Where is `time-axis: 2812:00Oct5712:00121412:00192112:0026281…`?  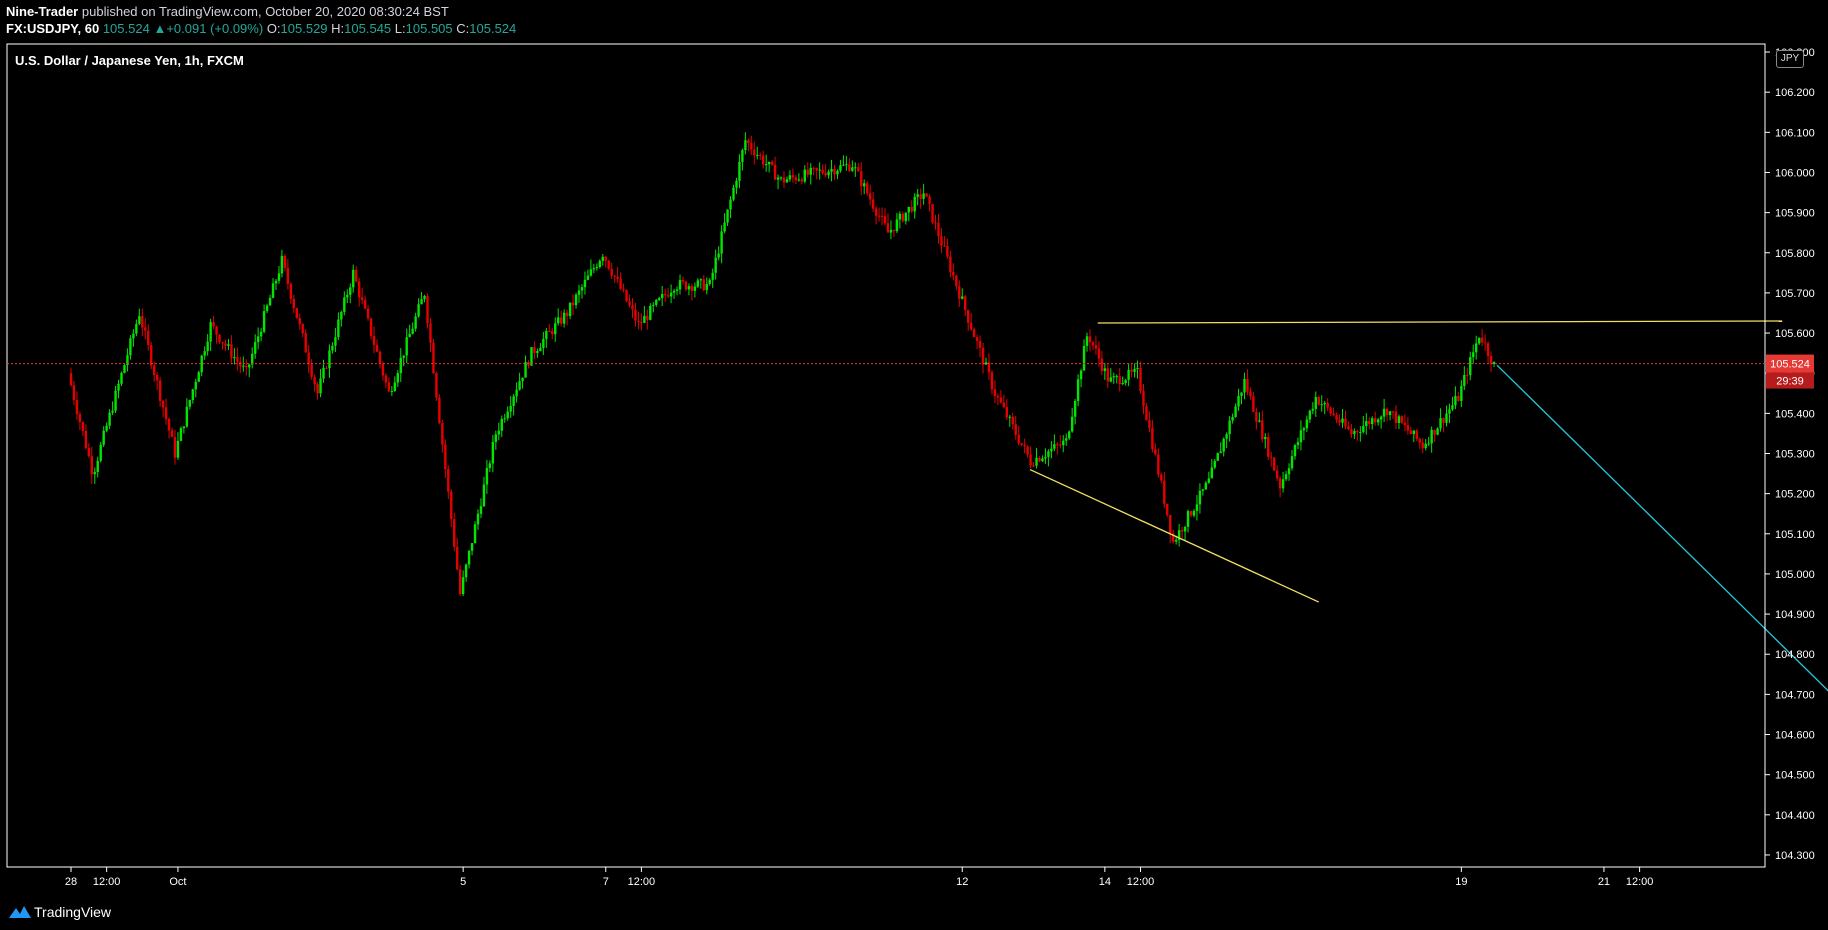
time-axis: 2812:00Oct5712:00121412:00192112:0026281… is located at coordinates (946, 877).